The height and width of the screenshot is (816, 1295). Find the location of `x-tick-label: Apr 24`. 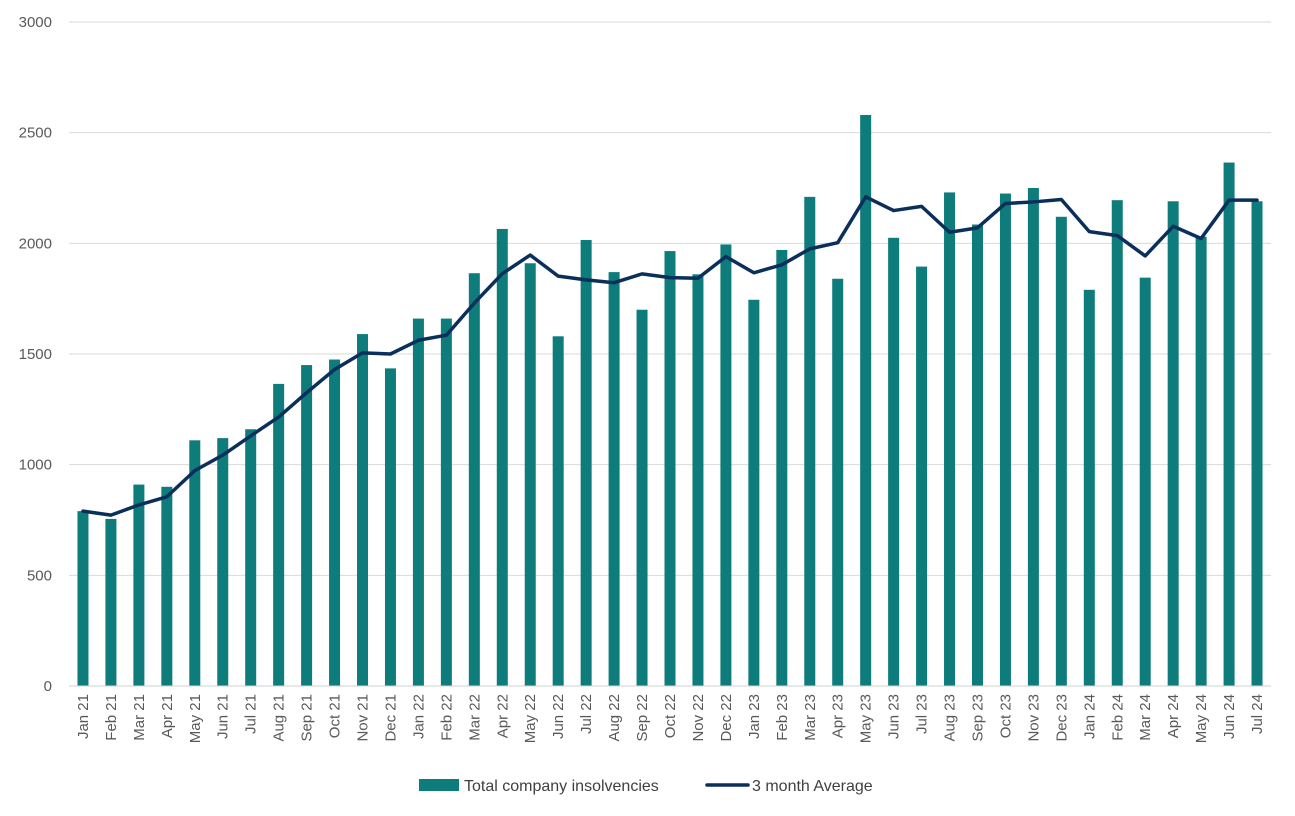

x-tick-label: Apr 24 is located at coordinates (1173, 716).